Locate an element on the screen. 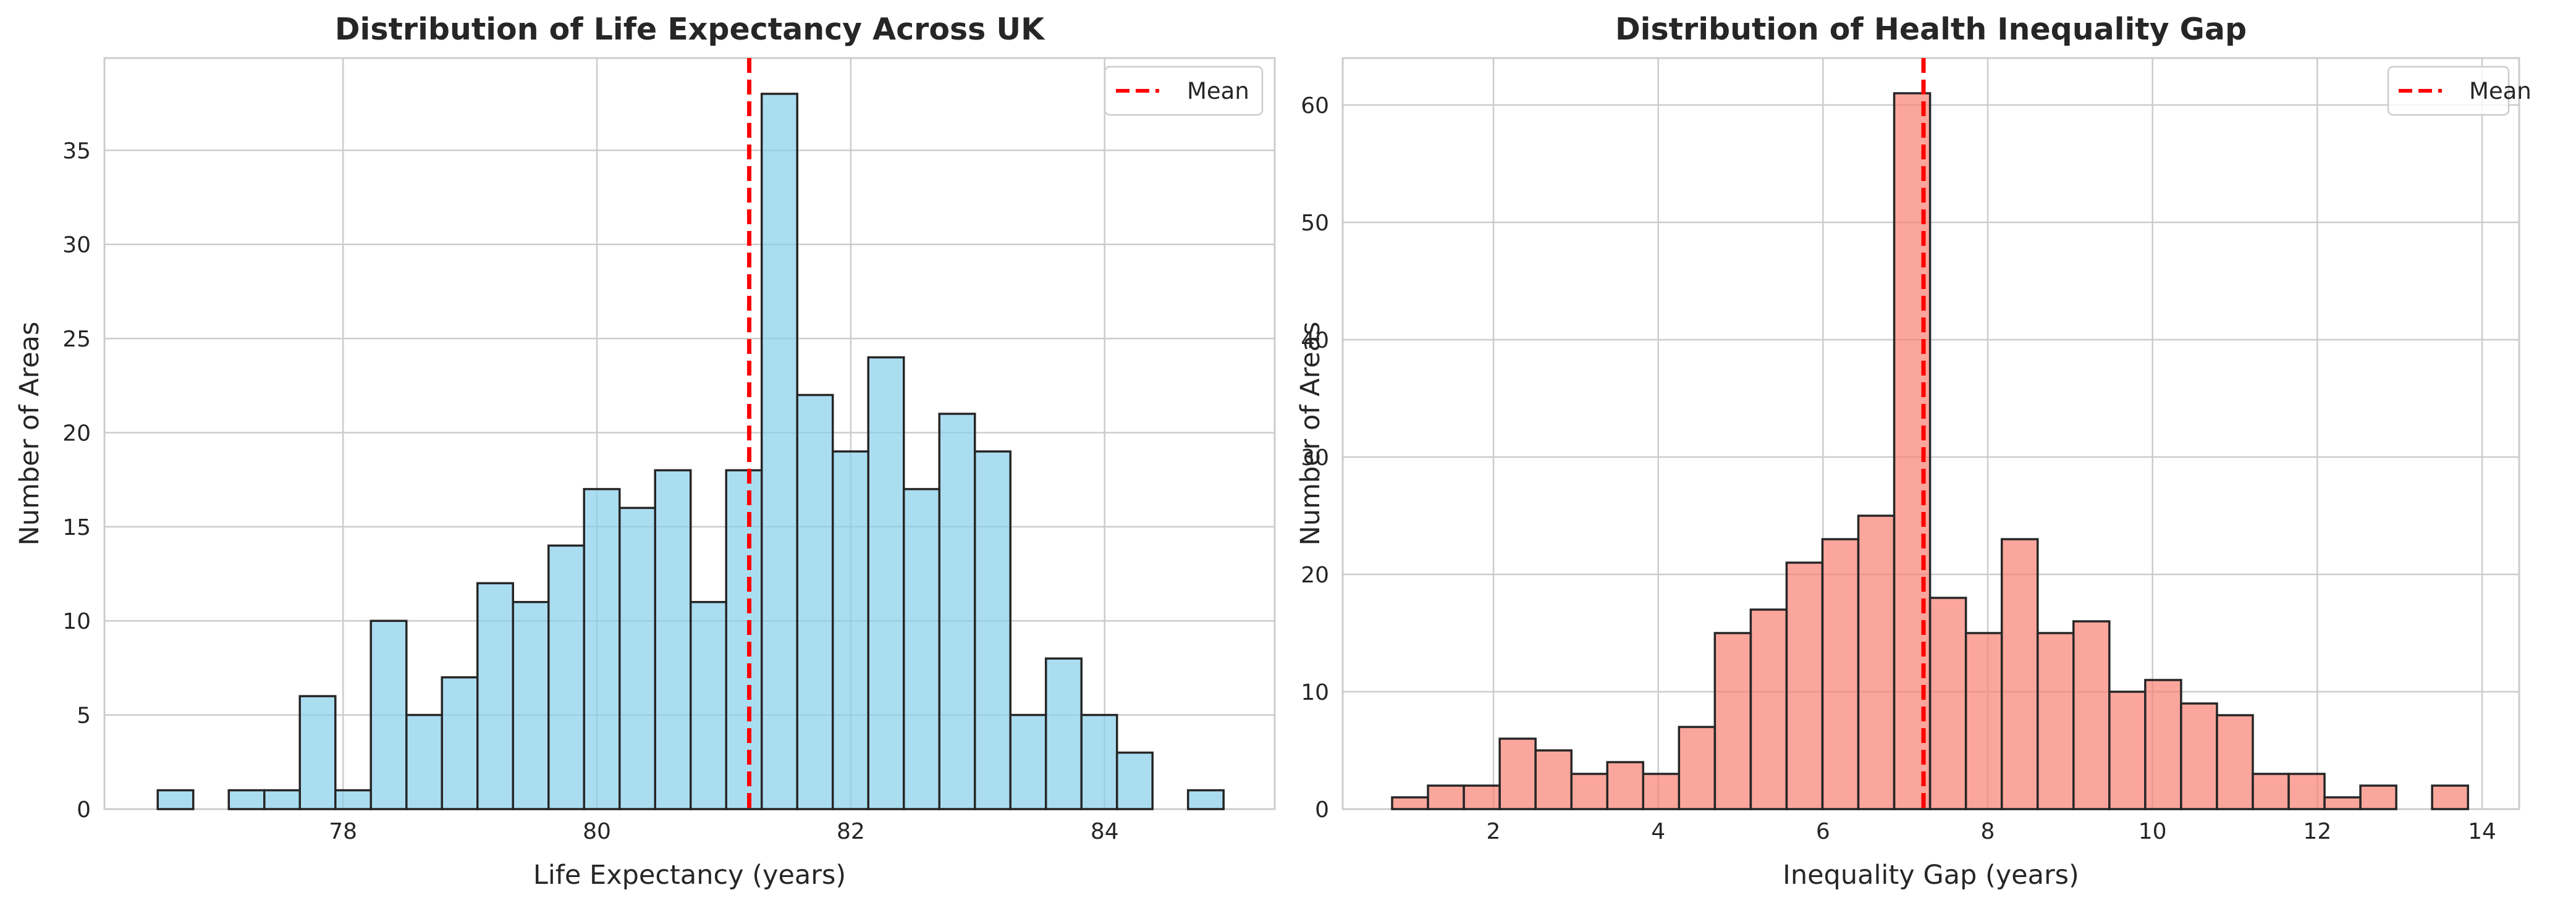  x-tick-label: 84 is located at coordinates (1105, 831).